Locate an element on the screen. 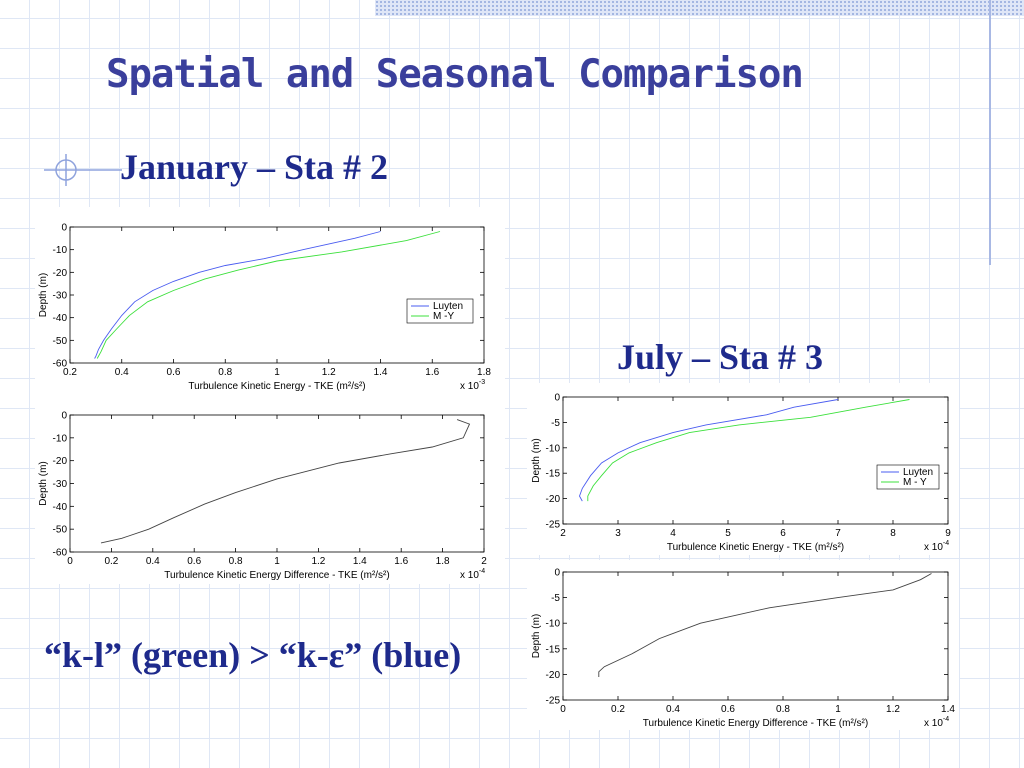 The width and height of the screenshot is (1024, 768). slide-title: Spatial and Seasonal Comparison is located at coordinates (455, 74).